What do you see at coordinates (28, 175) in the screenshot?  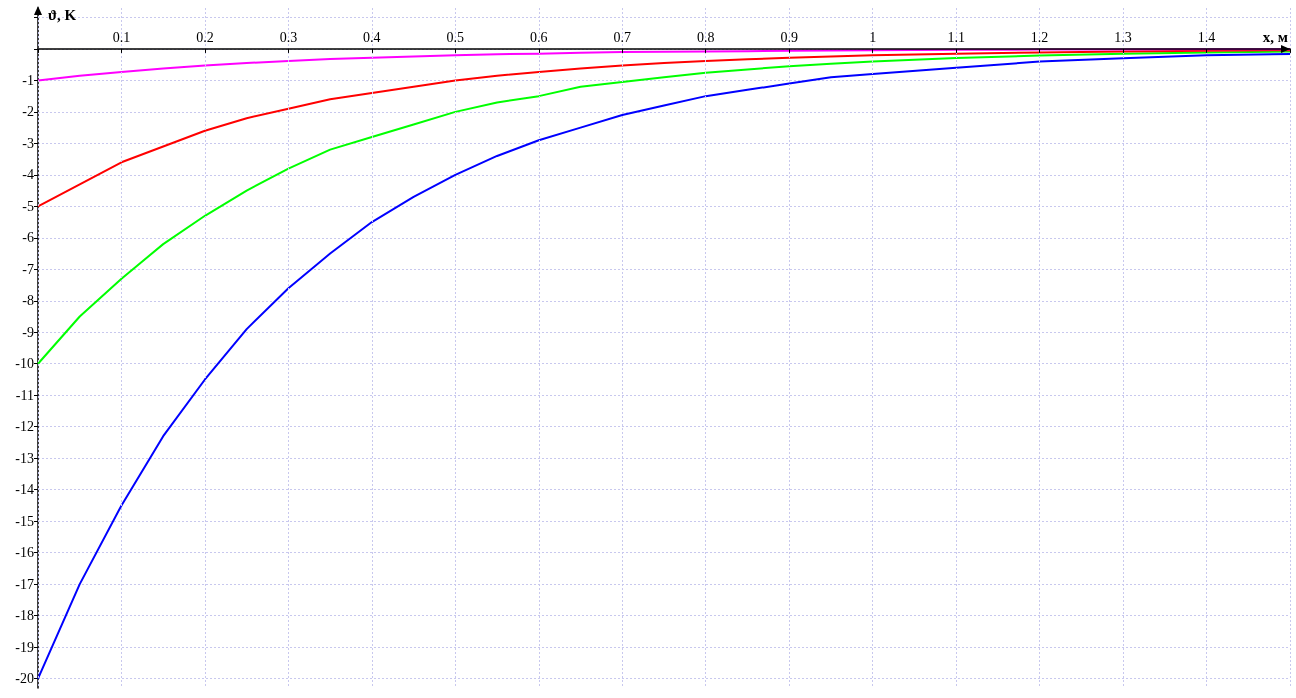 I see `y-tick-label: -4` at bounding box center [28, 175].